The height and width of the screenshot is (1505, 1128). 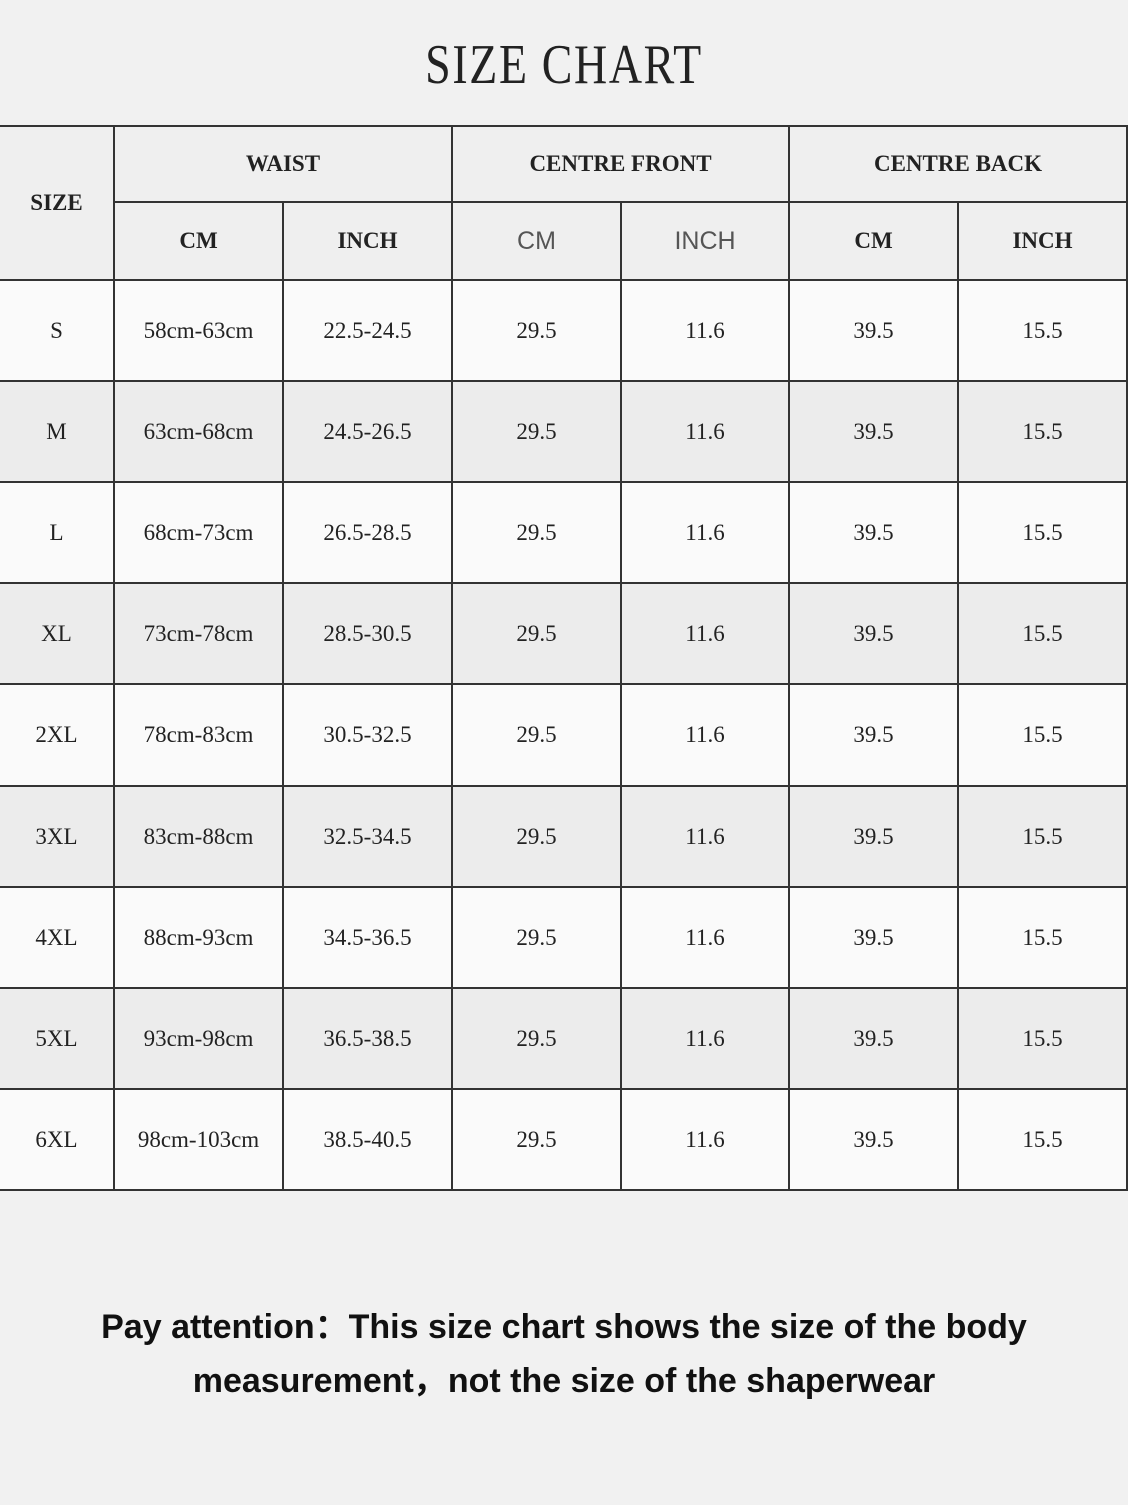 I want to click on value-cell: 63cm-68cm, so click(x=199, y=432).